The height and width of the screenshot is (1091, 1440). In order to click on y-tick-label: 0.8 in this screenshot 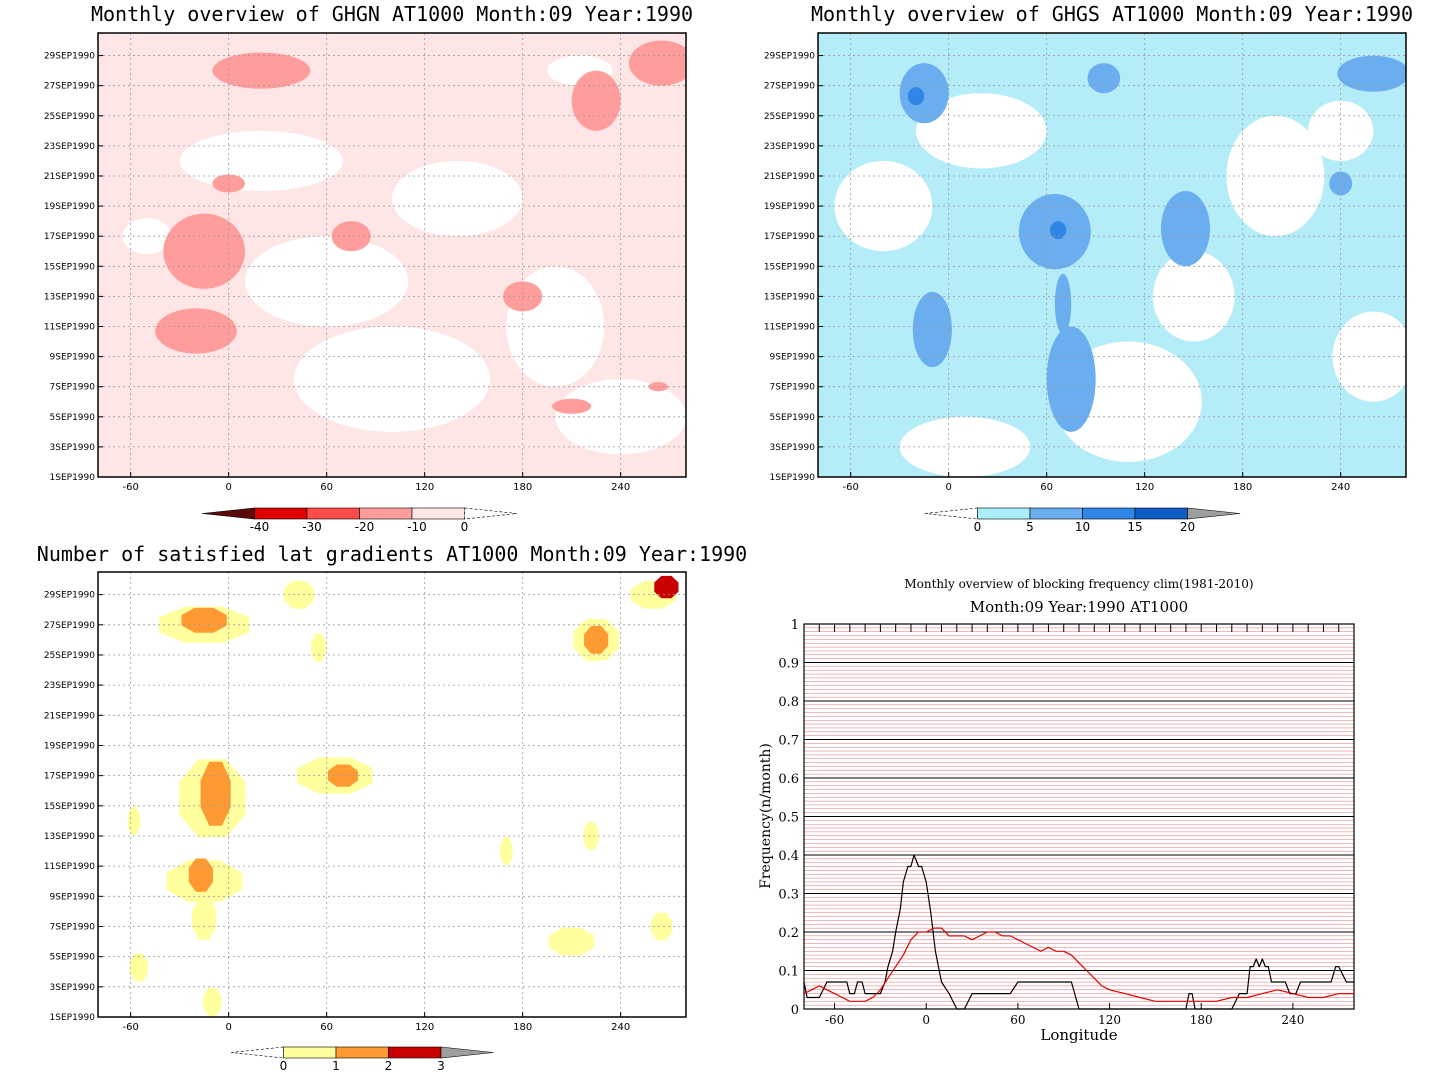, I will do `click(788, 702)`.